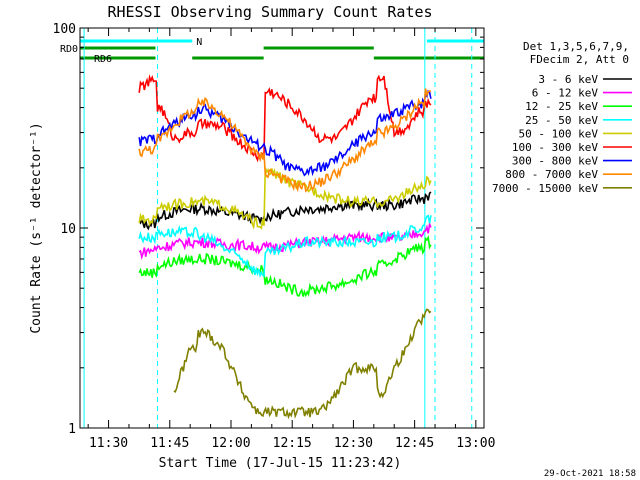 This screenshot has height=480, width=640. I want to click on legend-label: 800 - 7000 keV, so click(551, 174).